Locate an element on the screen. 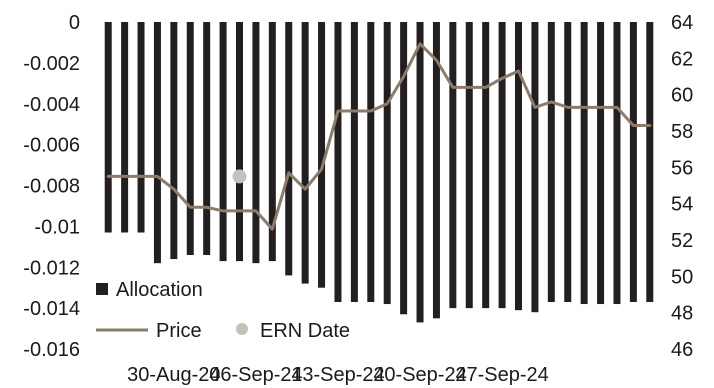  left-axis-tick-label: -0.008 is located at coordinates (51, 187).